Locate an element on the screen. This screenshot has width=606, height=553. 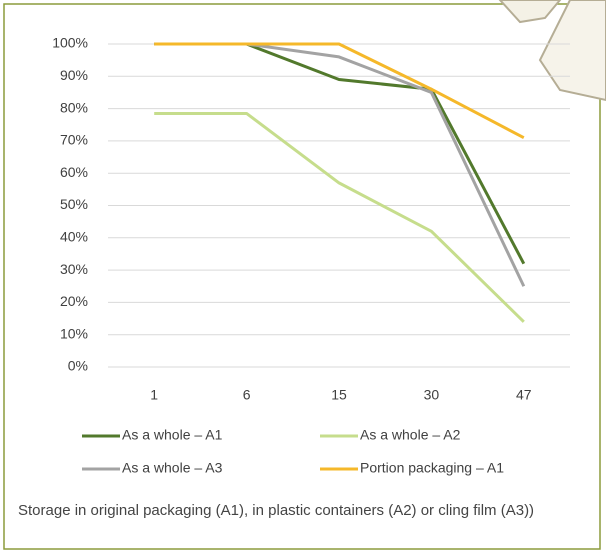
x-tick-label: 6 is located at coordinates (247, 395).